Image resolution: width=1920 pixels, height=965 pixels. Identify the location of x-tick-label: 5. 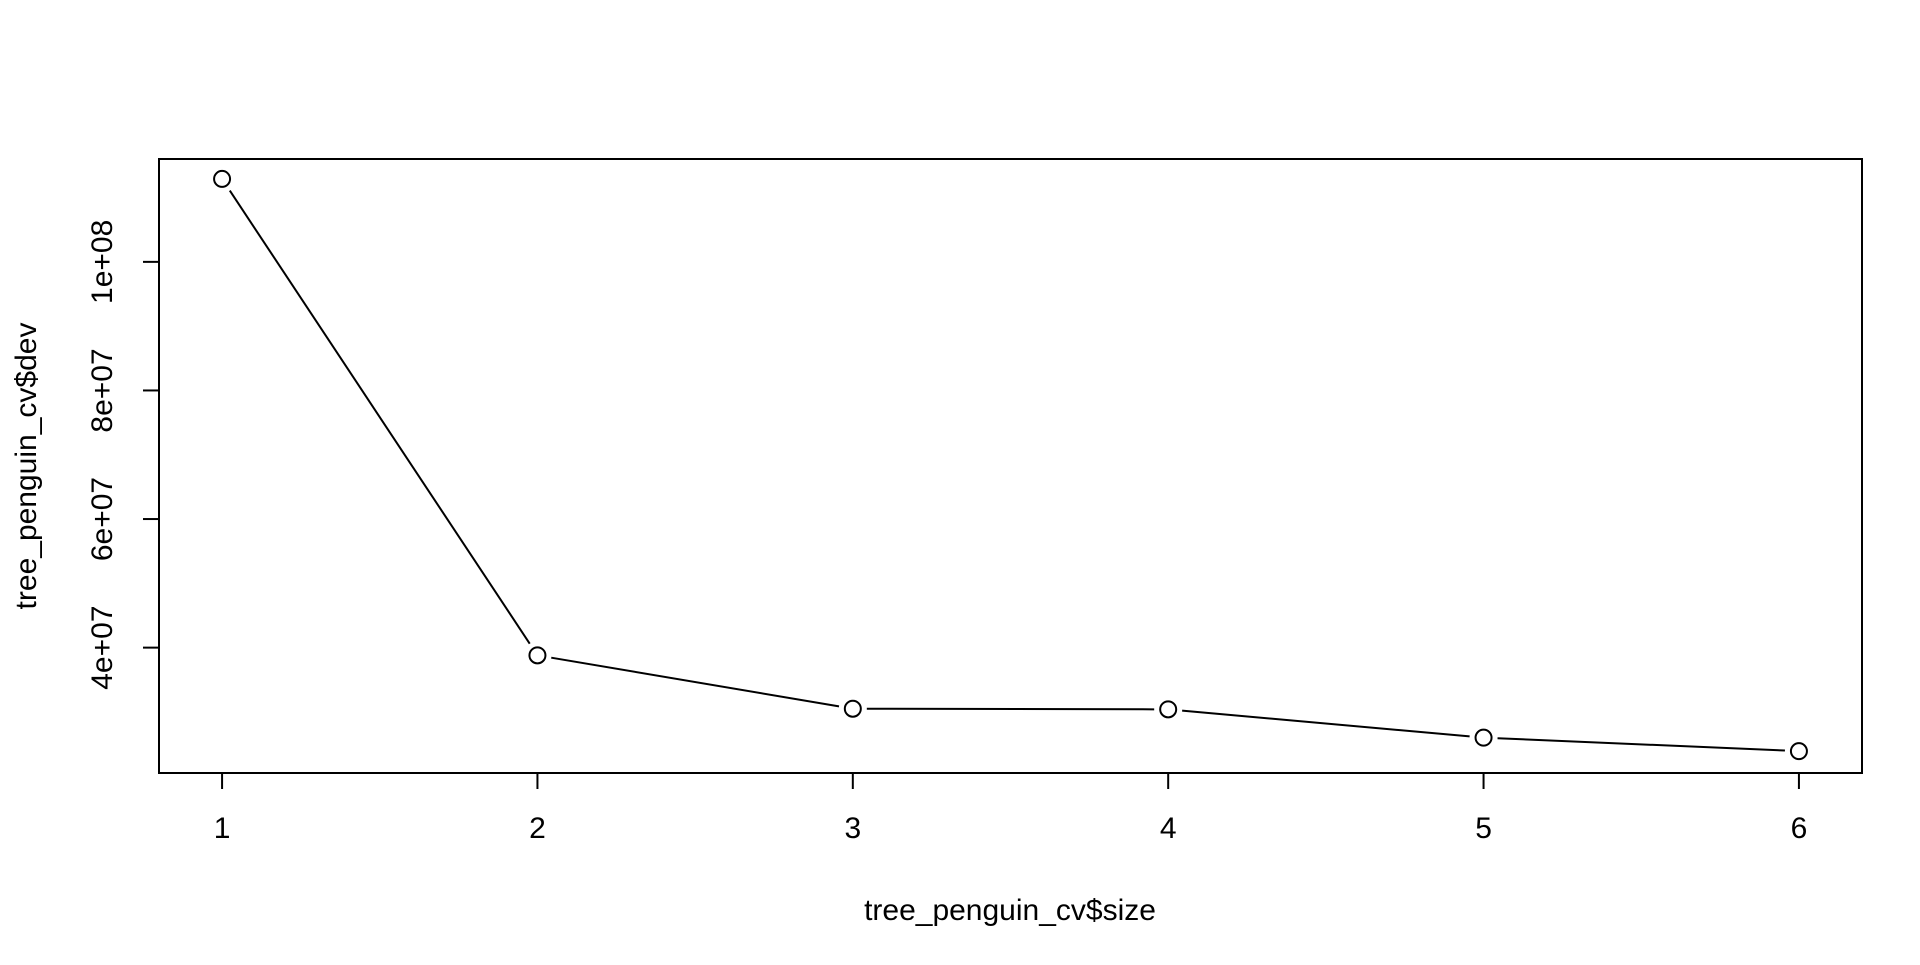
(1483, 828).